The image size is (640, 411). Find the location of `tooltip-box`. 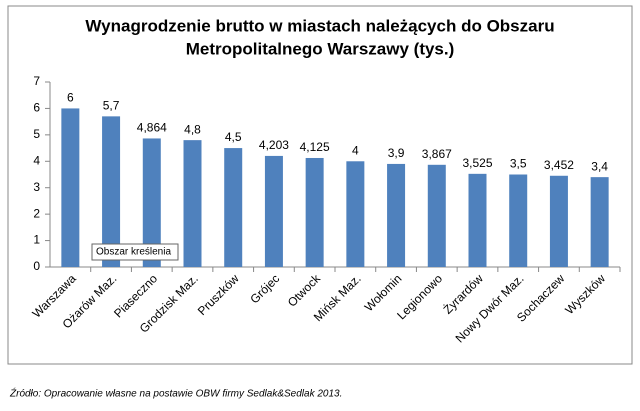

tooltip-box is located at coordinates (135, 252).